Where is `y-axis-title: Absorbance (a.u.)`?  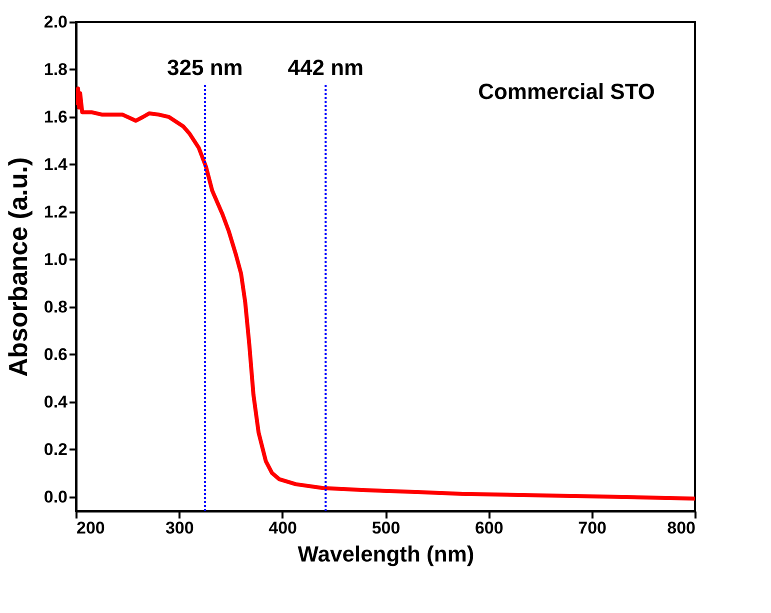 y-axis-title: Absorbance (a.u.) is located at coordinates (17, 267).